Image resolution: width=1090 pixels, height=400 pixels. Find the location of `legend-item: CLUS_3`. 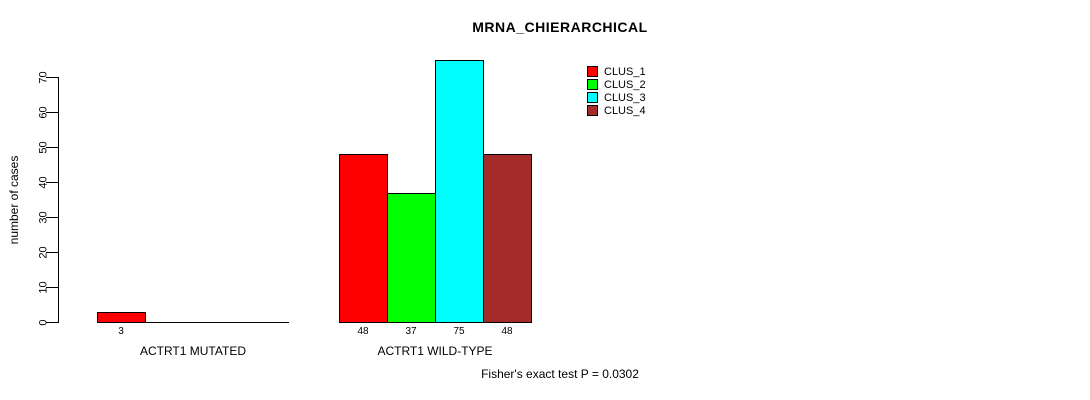

legend-item: CLUS_3 is located at coordinates (616, 97).